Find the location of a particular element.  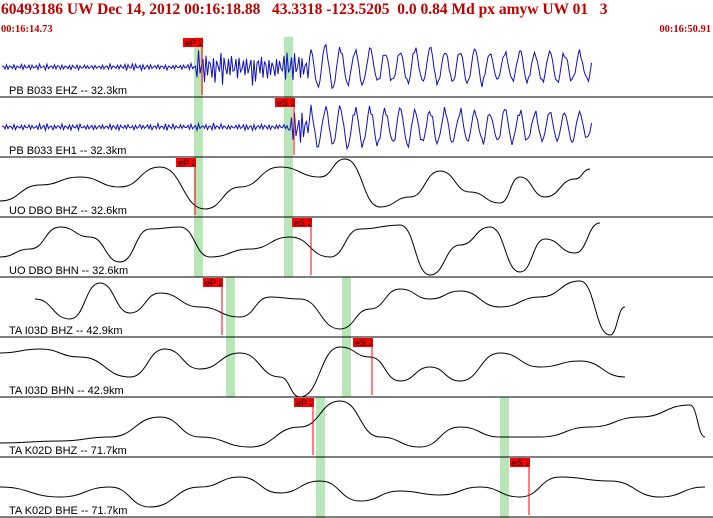

trace-label-3: UO DBO BHN -- 32.6km is located at coordinates (68, 271).